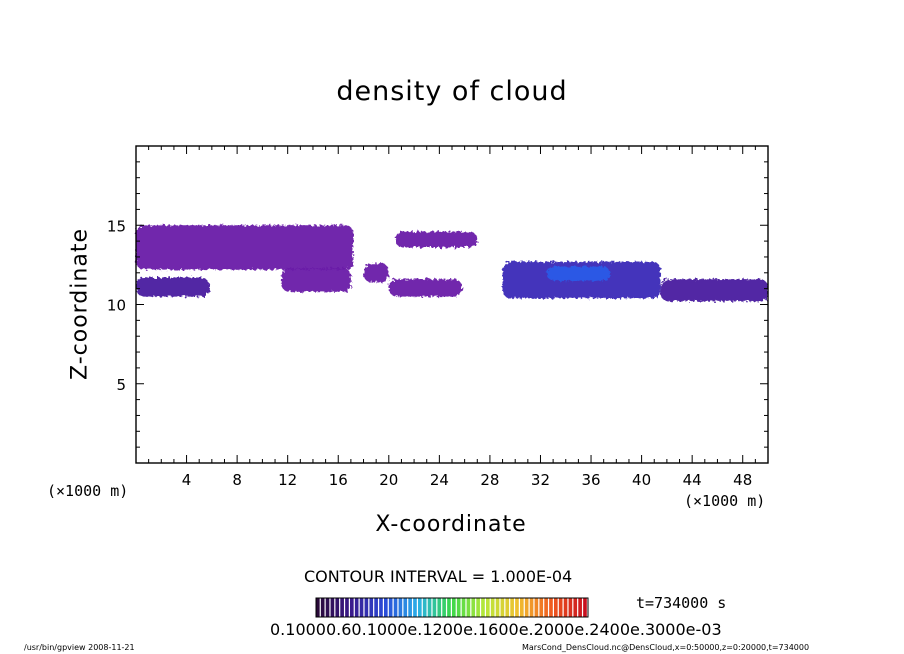  What do you see at coordinates (681, 603) in the screenshot?
I see `time-label: t=734000 s` at bounding box center [681, 603].